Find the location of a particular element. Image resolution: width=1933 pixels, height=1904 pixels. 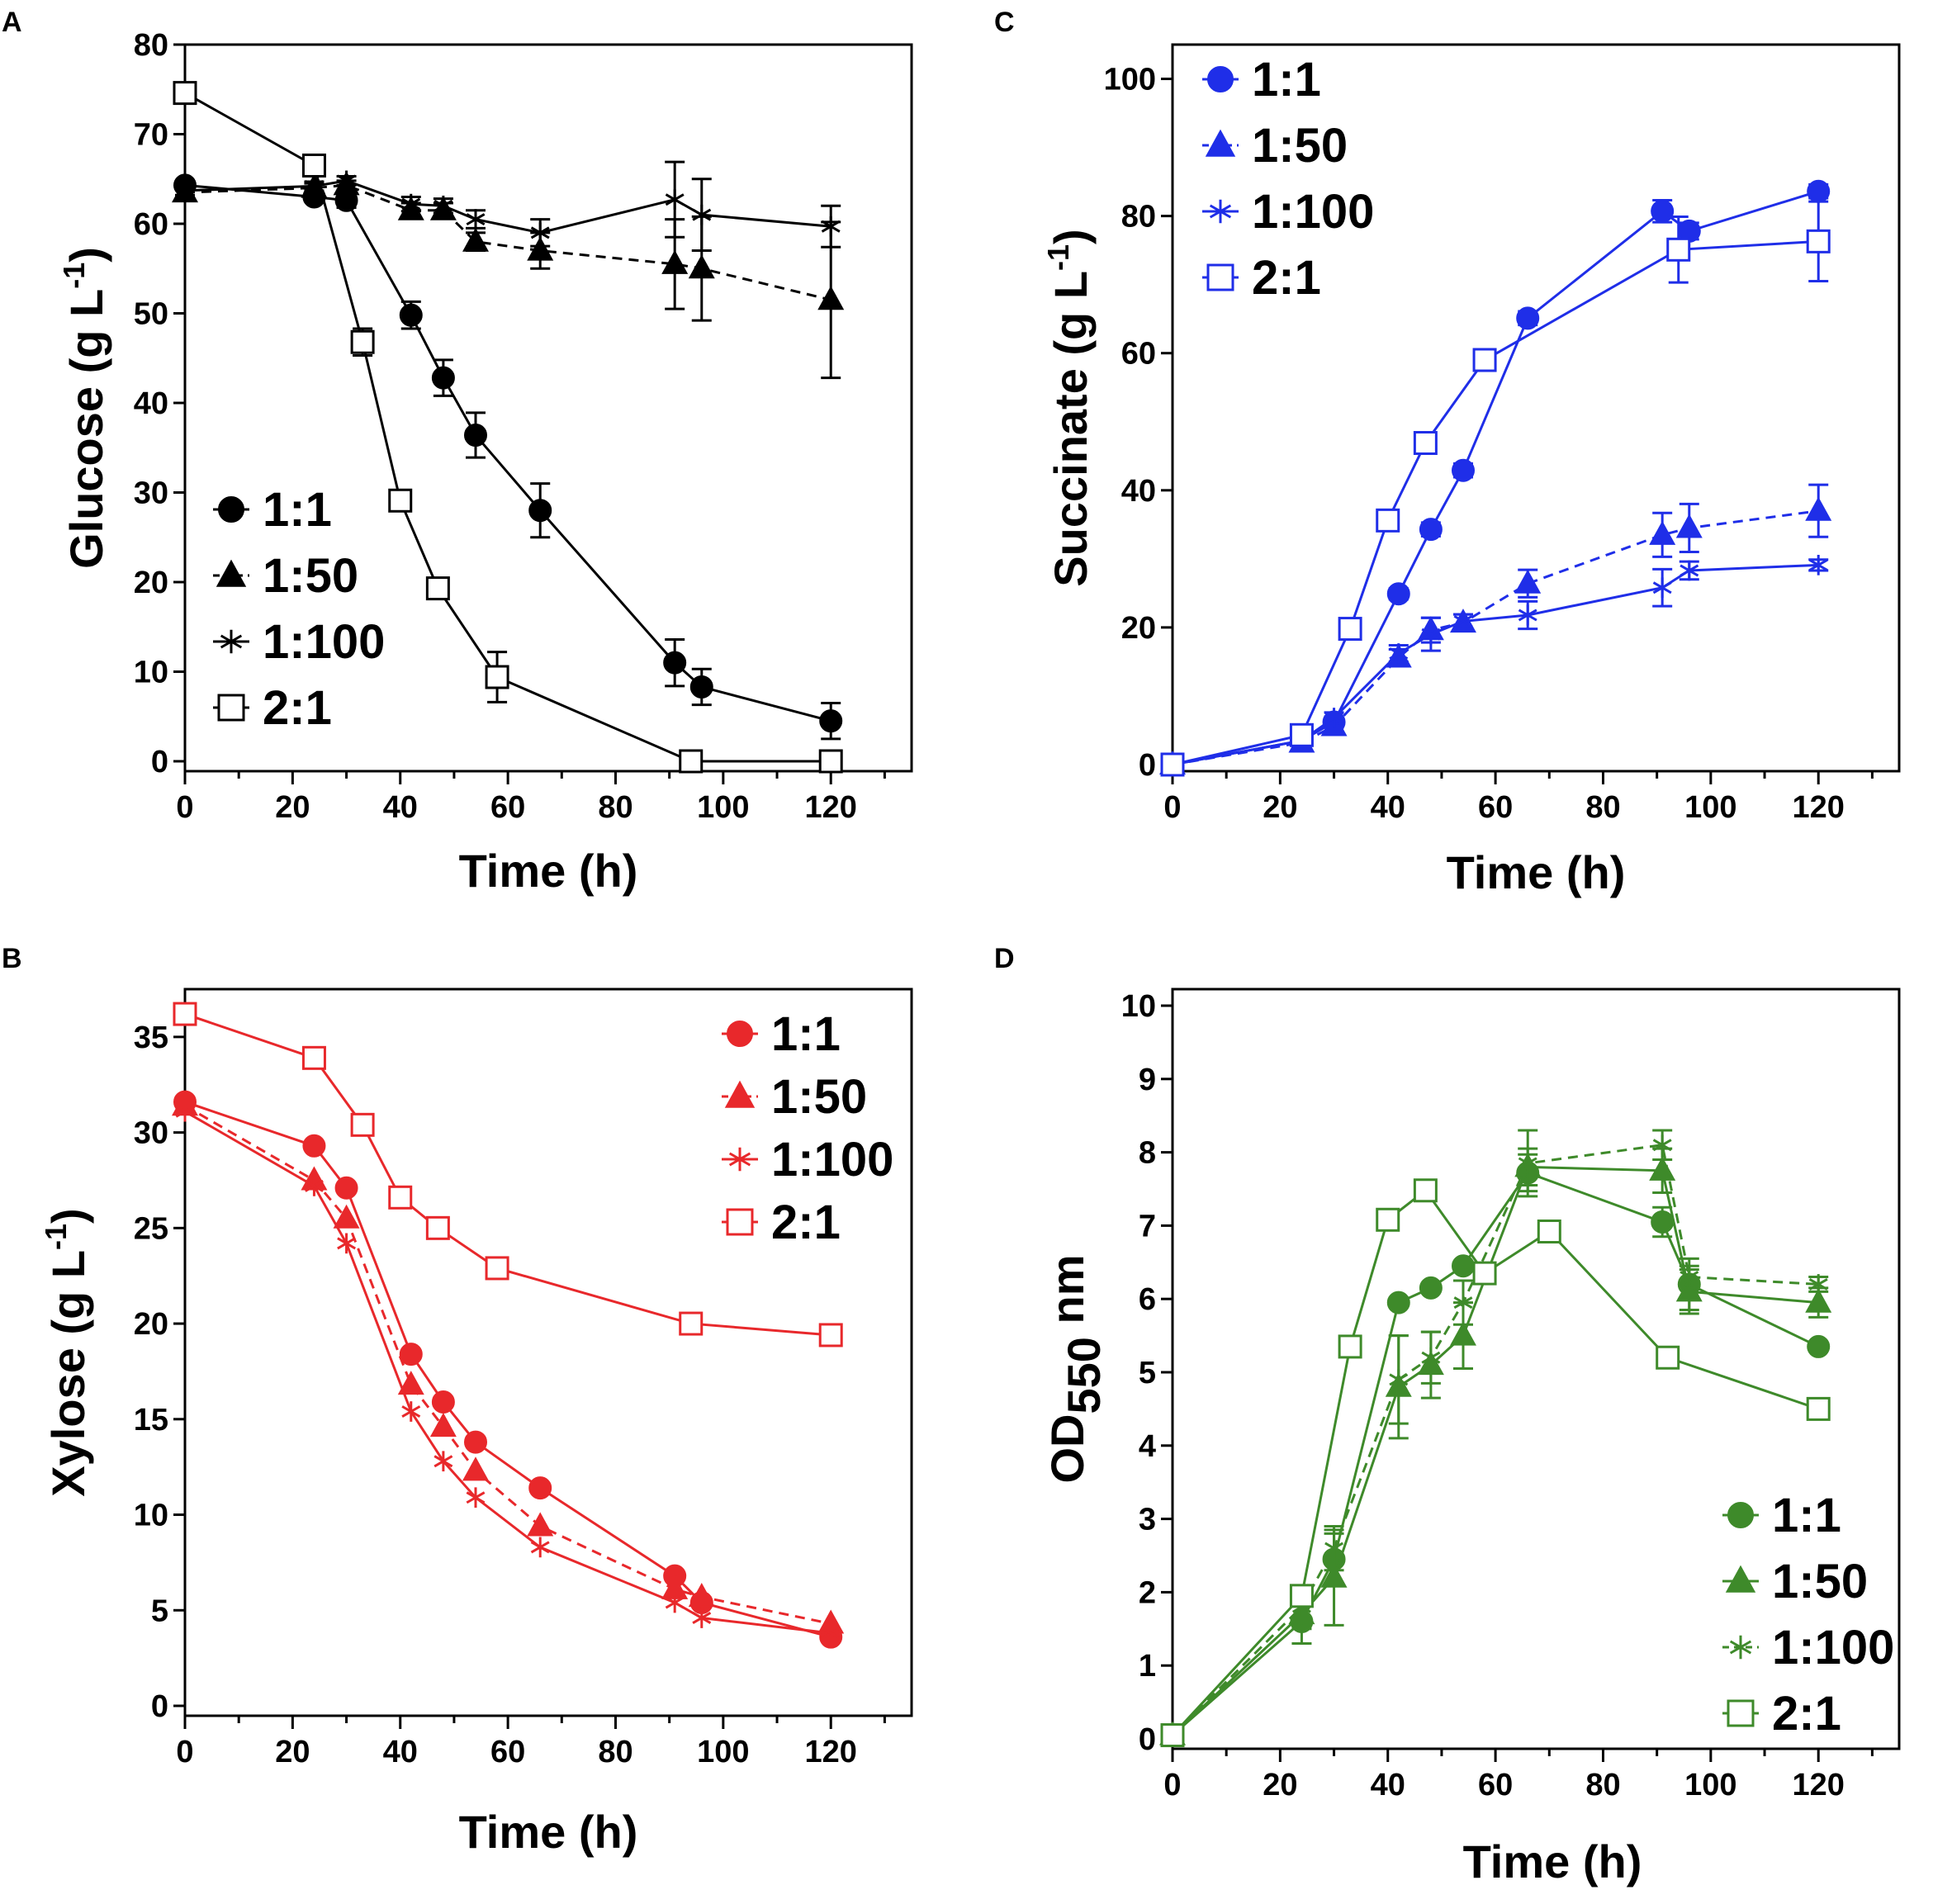

x-tick-label: 120 is located at coordinates (1819, 1785).